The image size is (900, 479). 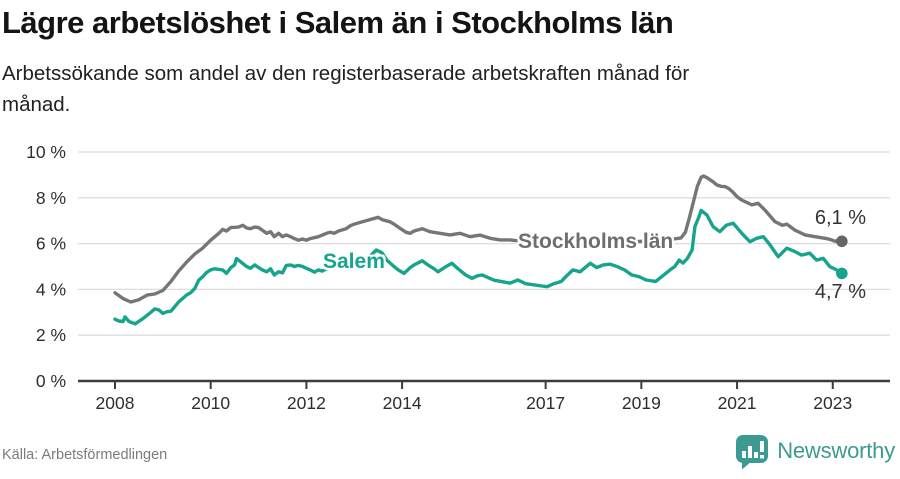 I want to click on svg-text: 6 %, so click(x=51, y=244).